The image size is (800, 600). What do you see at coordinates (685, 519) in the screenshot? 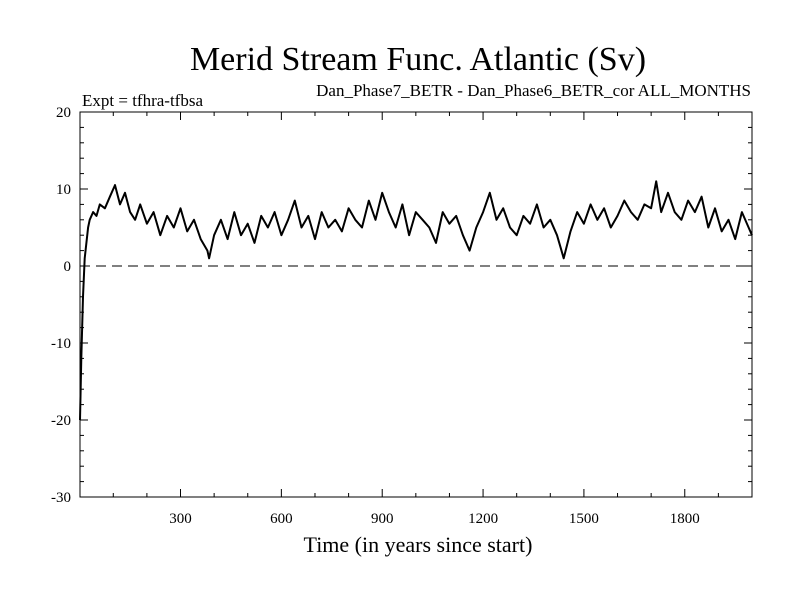
I see `x-tick-label: 1800` at bounding box center [685, 519].